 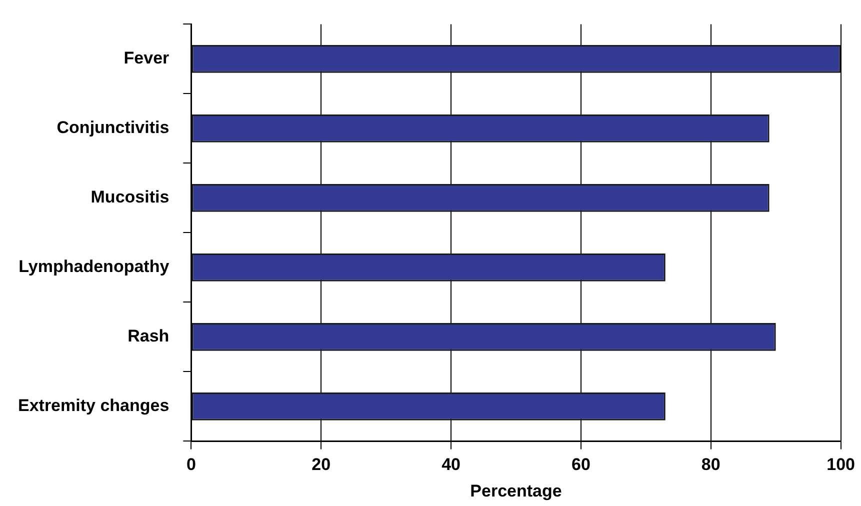 I want to click on x-tick-label: 20, so click(x=321, y=464).